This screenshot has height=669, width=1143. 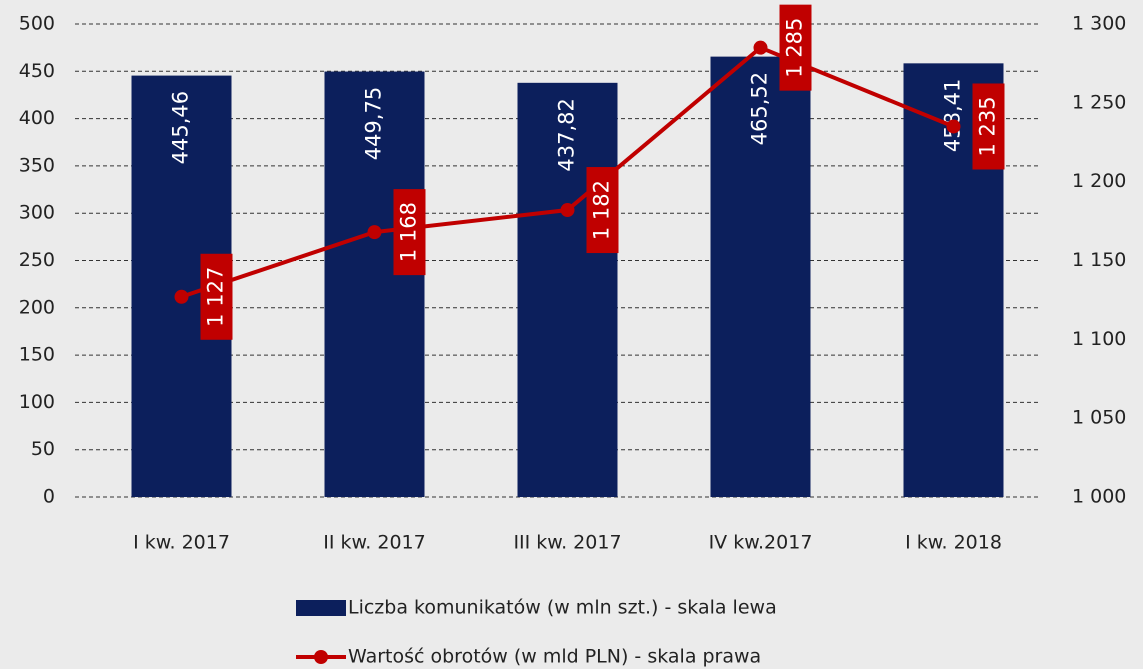 I want to click on line-value-label: 1 168, so click(x=409, y=232).